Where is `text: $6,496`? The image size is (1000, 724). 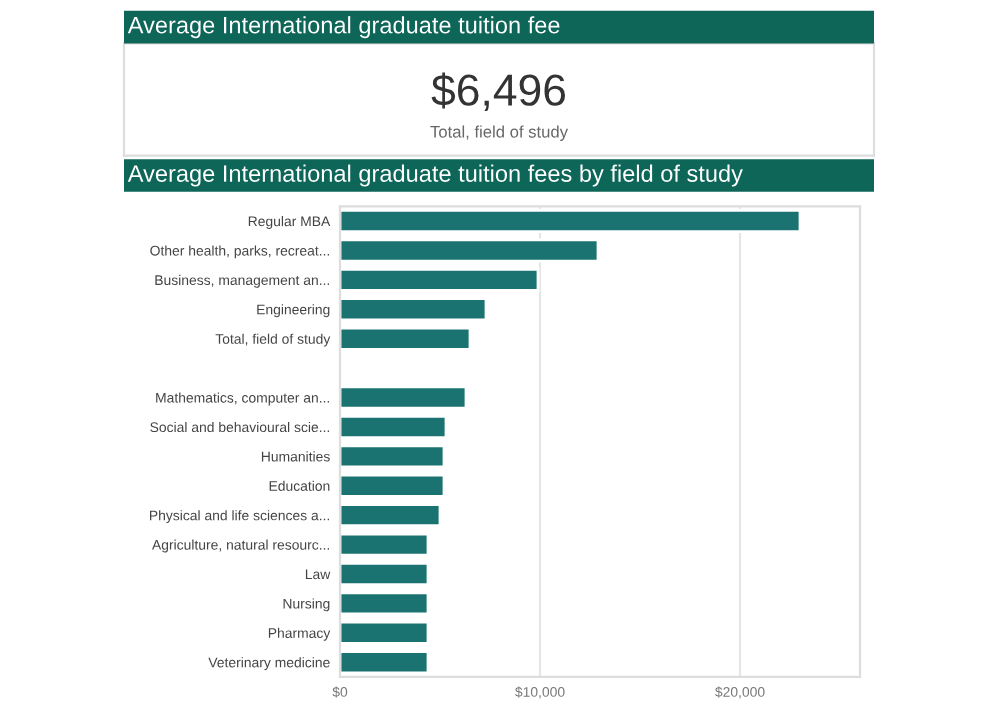
text: $6,496 is located at coordinates (498, 92).